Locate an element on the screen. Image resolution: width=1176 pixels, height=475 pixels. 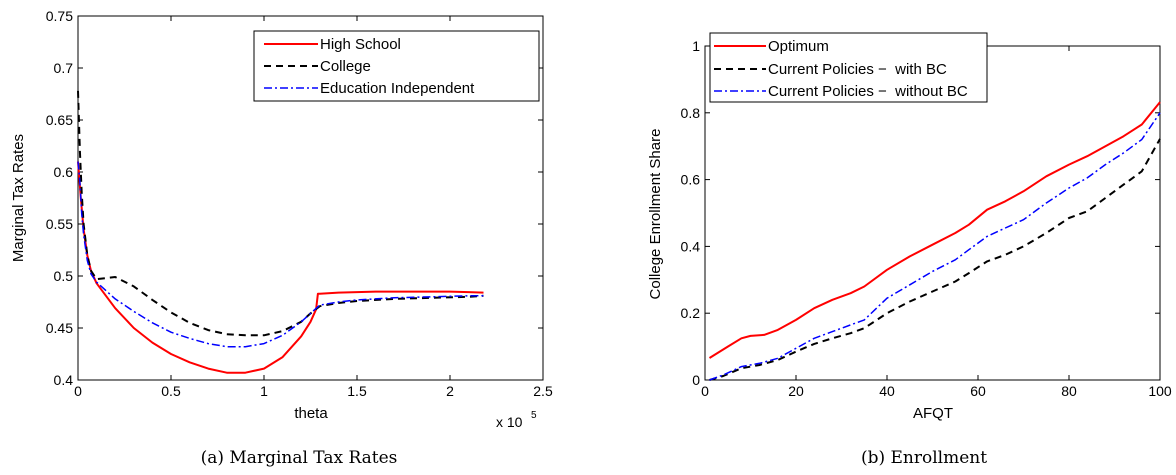
x-tick-label: 2 is located at coordinates (450, 391).